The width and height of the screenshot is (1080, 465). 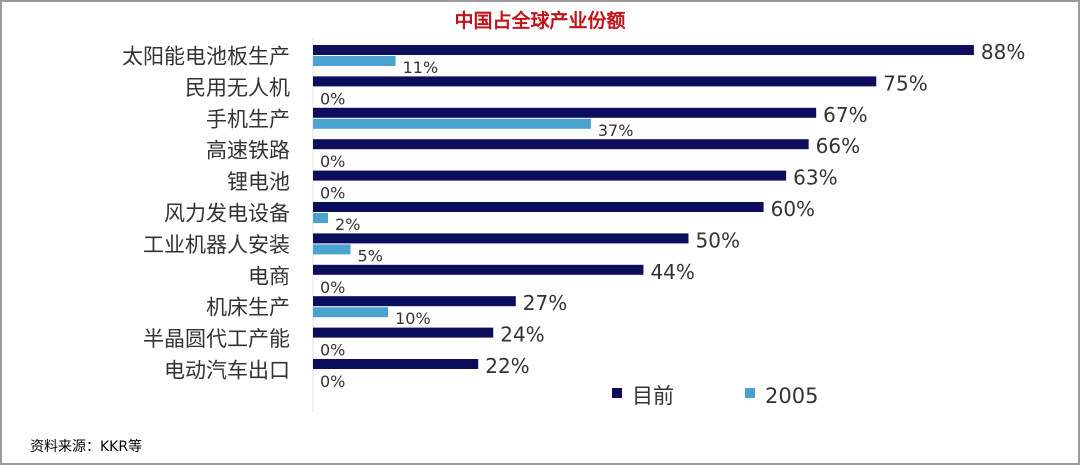 What do you see at coordinates (413, 318) in the screenshot?
I see `value-label-2005: 10%` at bounding box center [413, 318].